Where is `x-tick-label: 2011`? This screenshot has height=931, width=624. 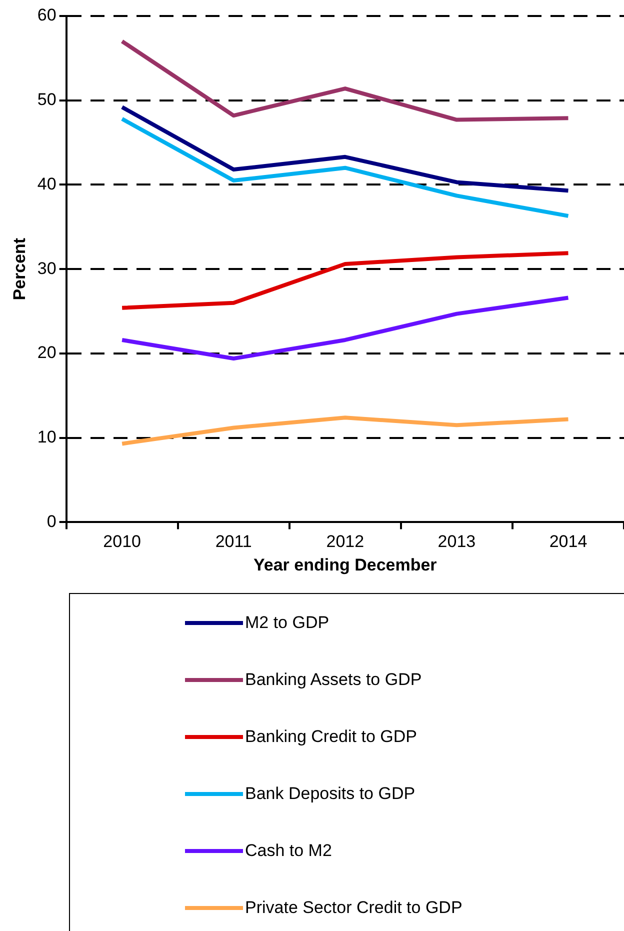 x-tick-label: 2011 is located at coordinates (233, 542).